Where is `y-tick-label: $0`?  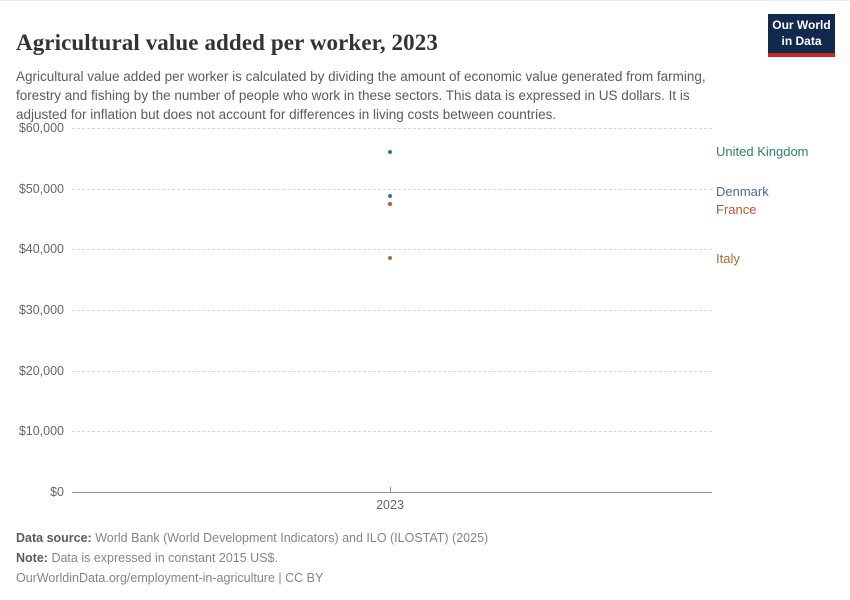
y-tick-label: $0 is located at coordinates (57, 492).